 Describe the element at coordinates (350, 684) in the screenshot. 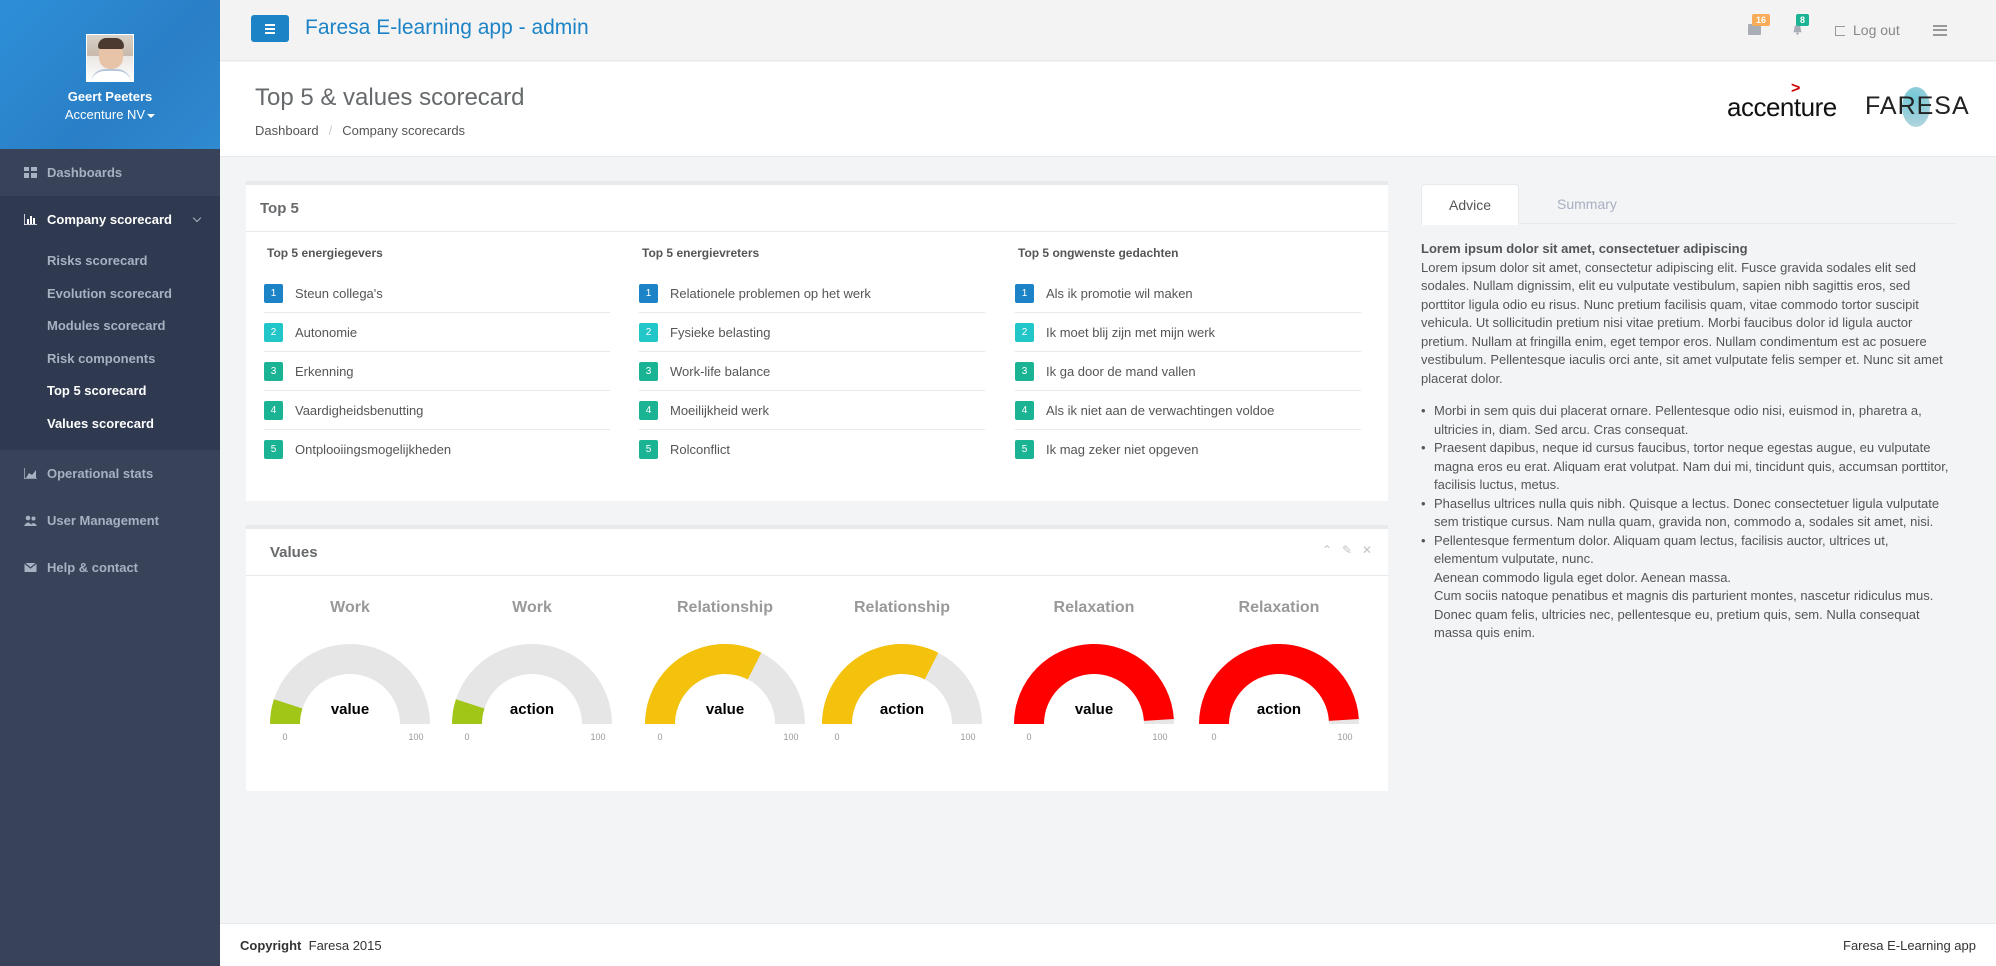

I see `gauge-track` at that location.